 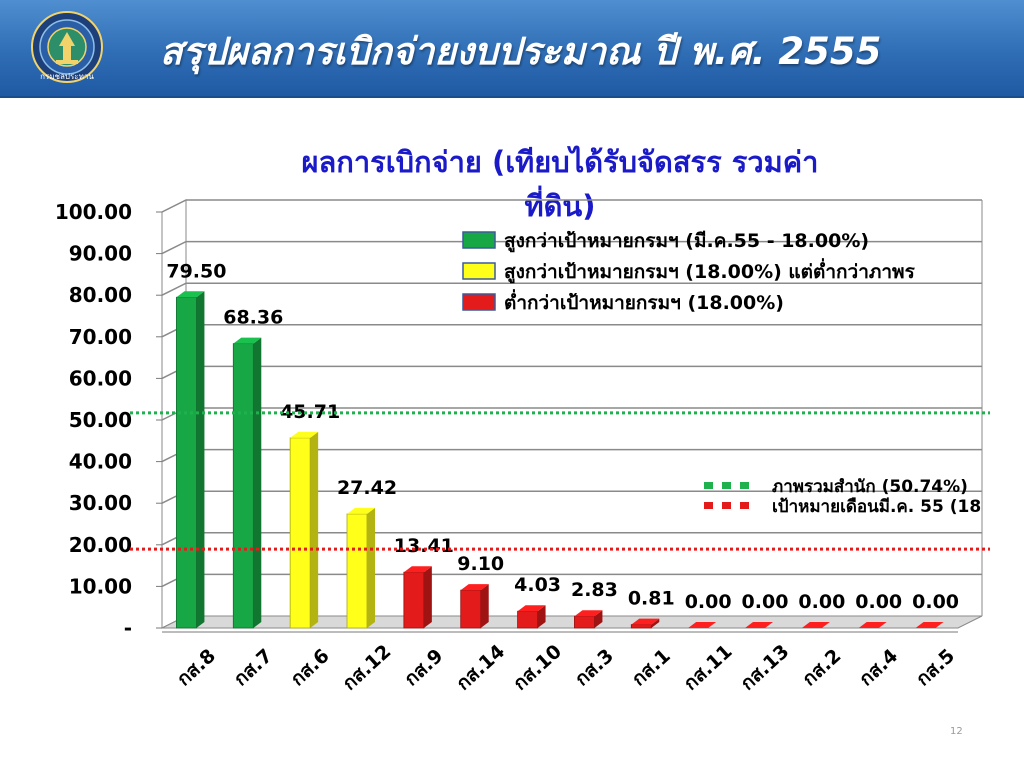 What do you see at coordinates (821, 667) in the screenshot?
I see `category-label: กส.2` at bounding box center [821, 667].